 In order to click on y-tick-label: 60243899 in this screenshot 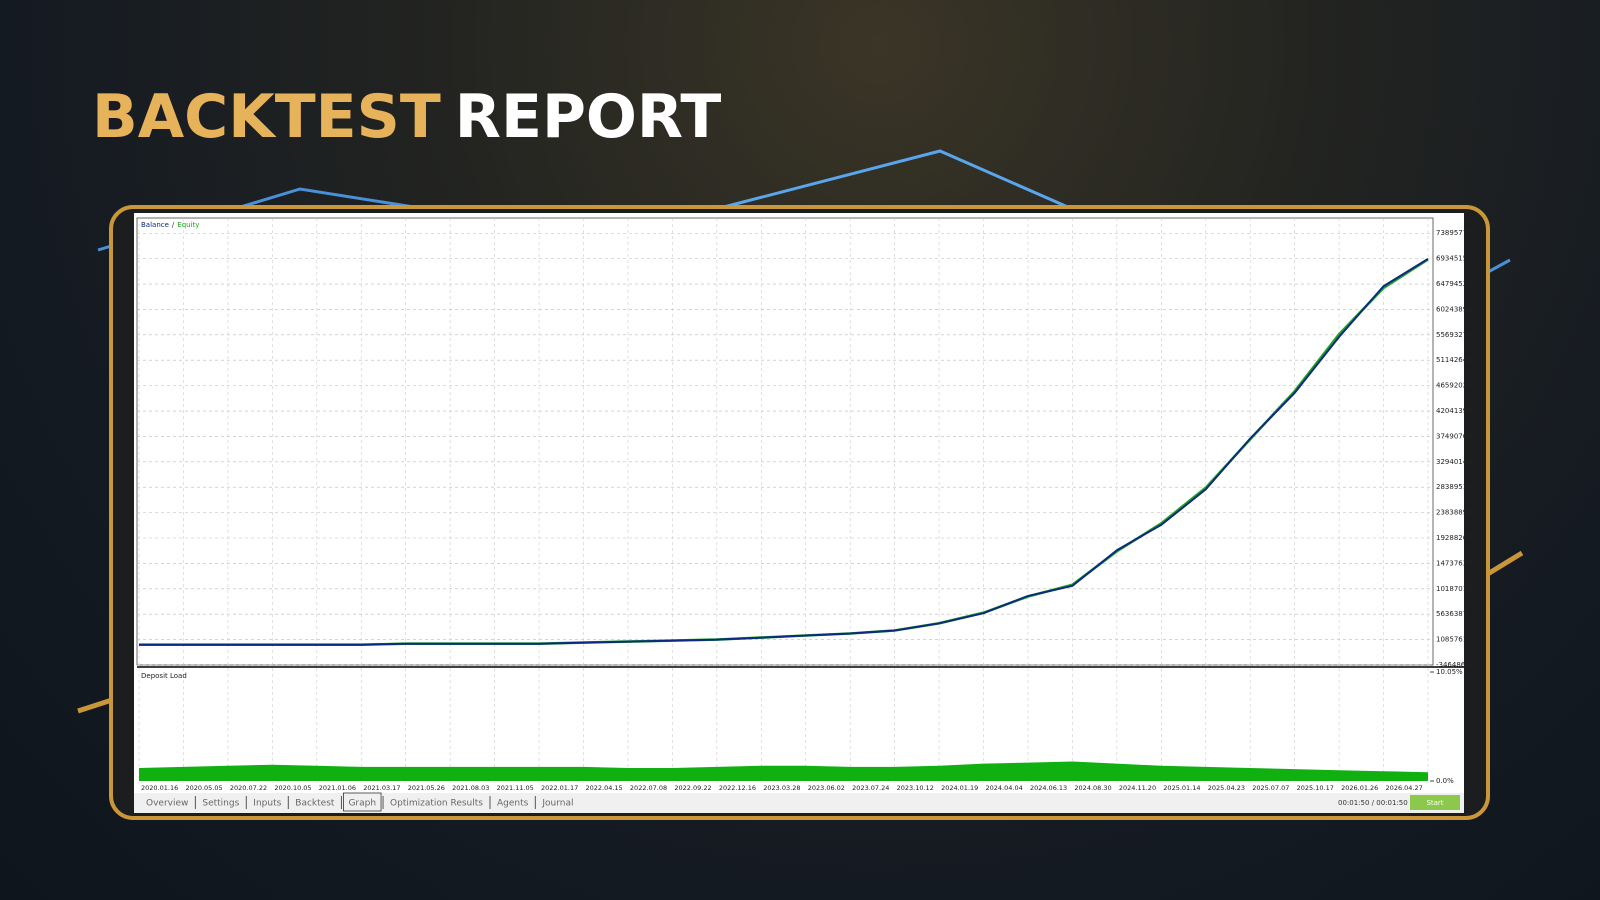, I will do `click(1454, 309)`.